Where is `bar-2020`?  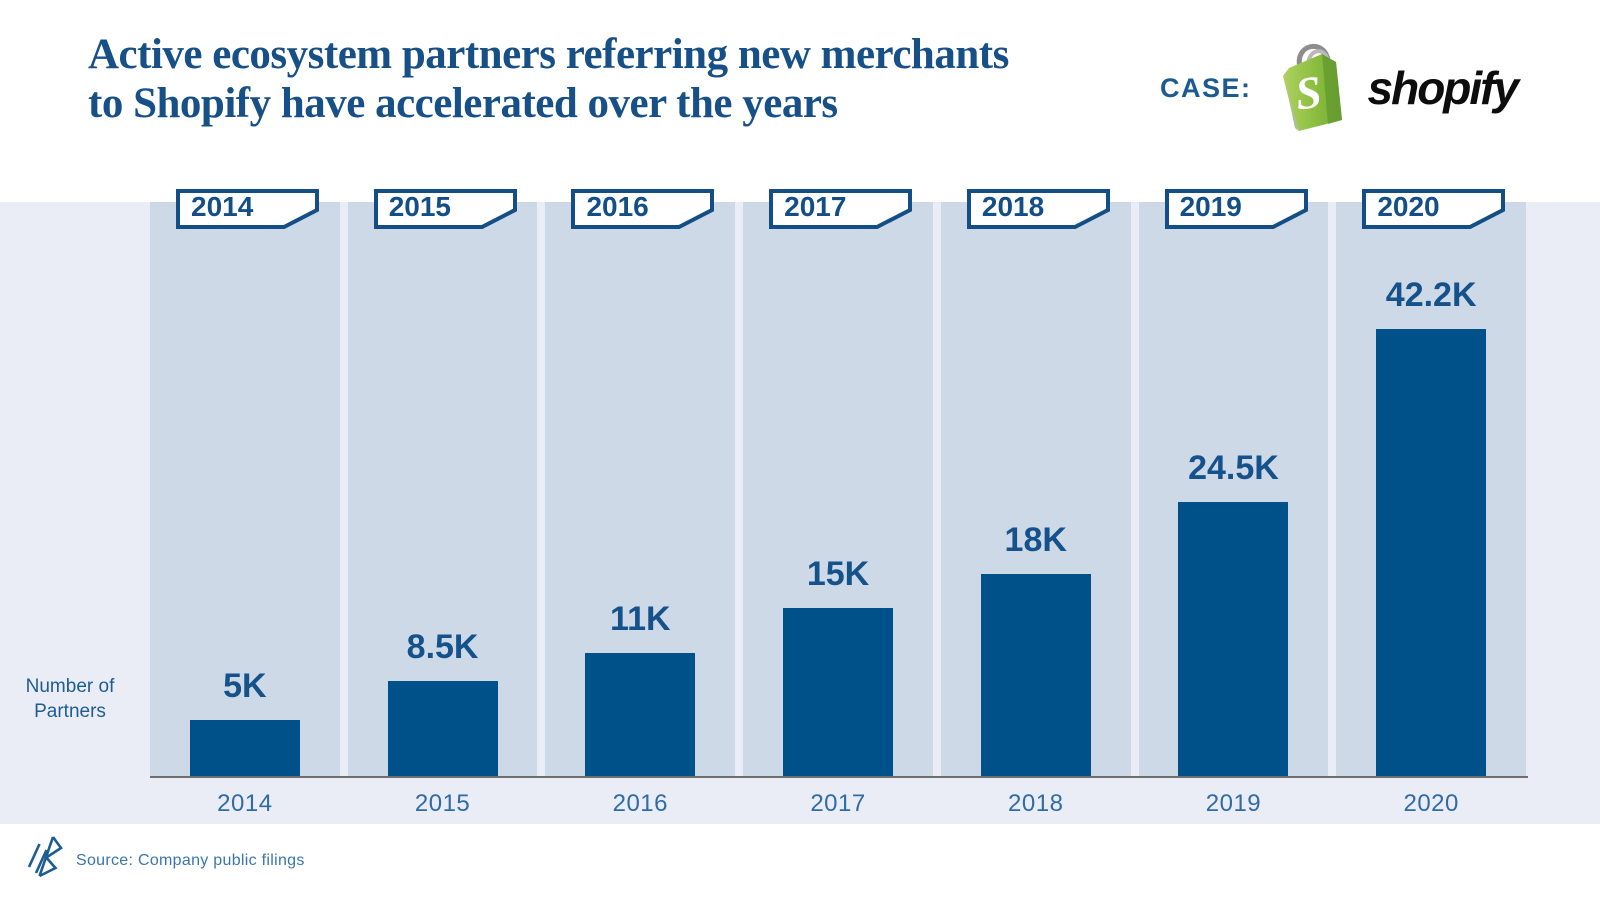
bar-2020 is located at coordinates (1431, 552).